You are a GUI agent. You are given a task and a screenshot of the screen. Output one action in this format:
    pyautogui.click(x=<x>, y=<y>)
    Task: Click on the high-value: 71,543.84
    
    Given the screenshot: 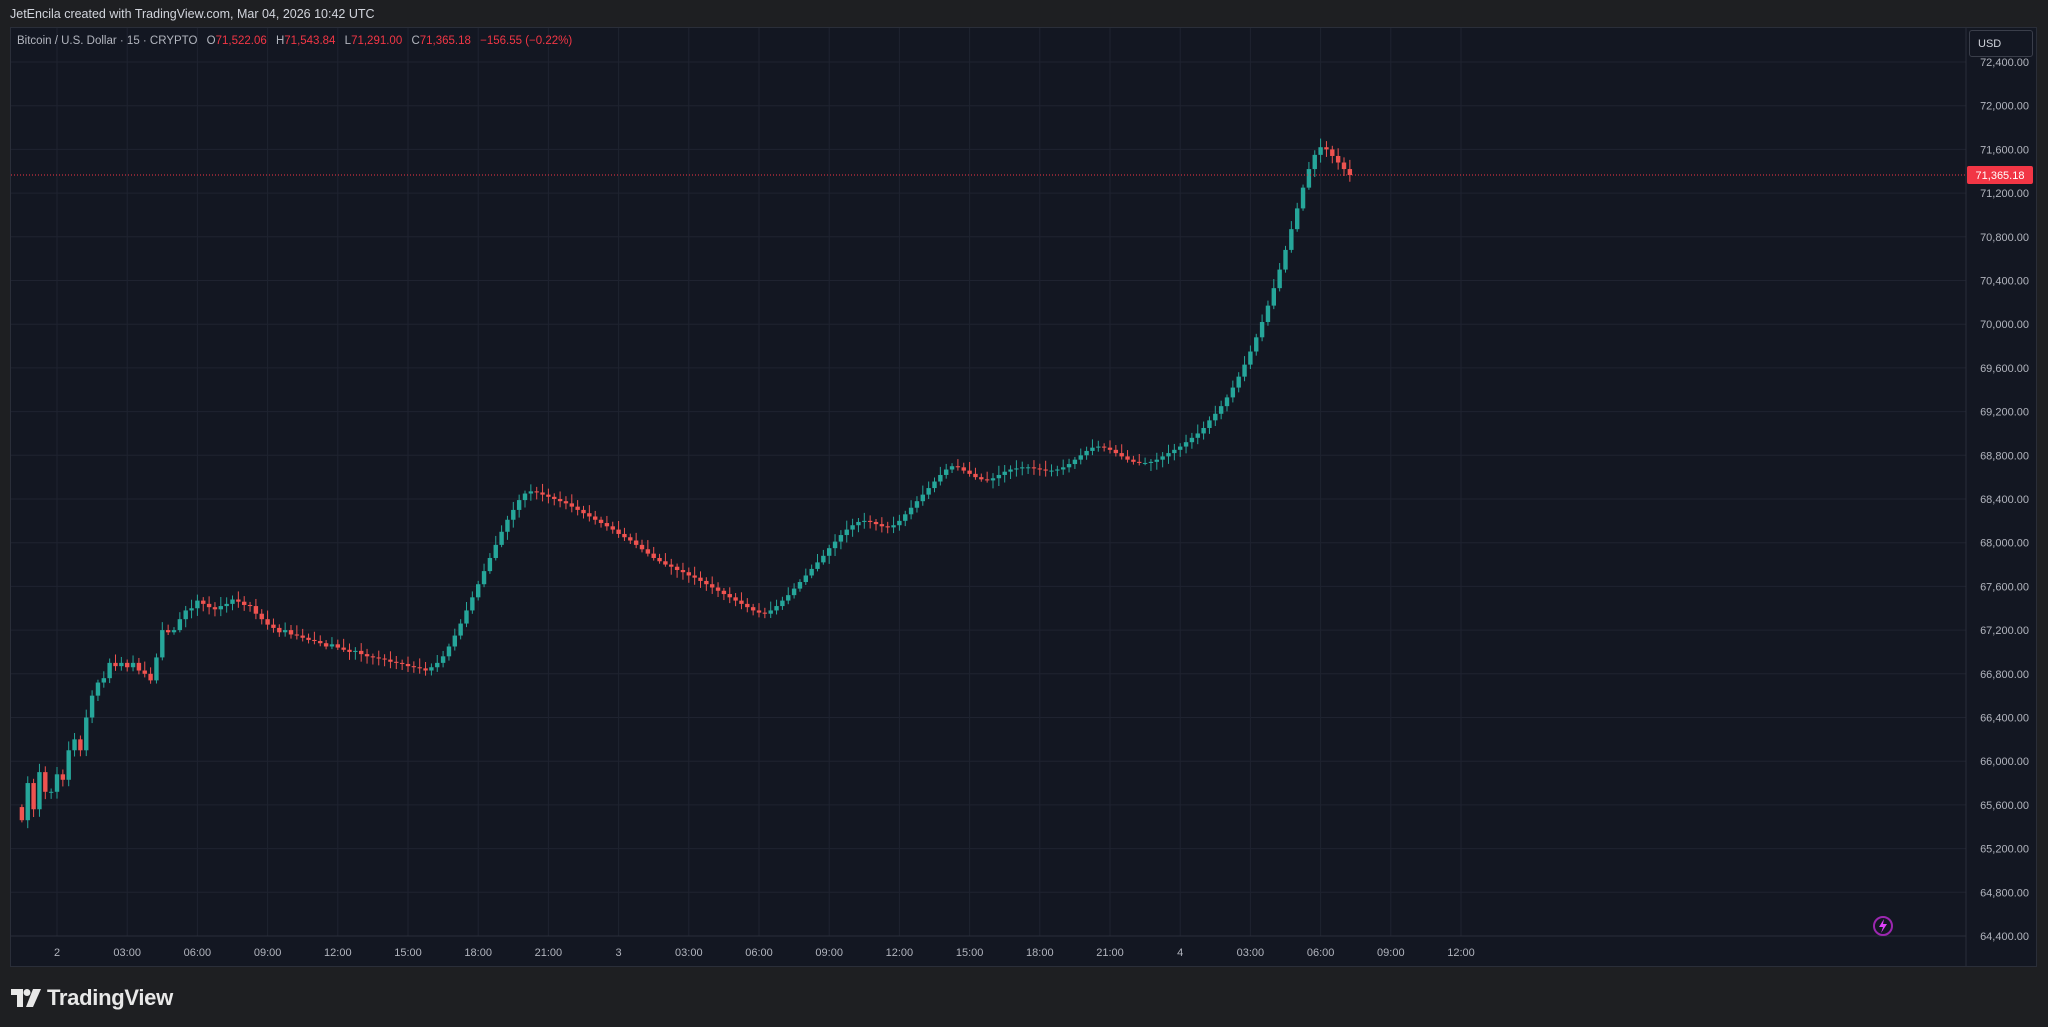 What is the action you would take?
    pyautogui.click(x=310, y=41)
    